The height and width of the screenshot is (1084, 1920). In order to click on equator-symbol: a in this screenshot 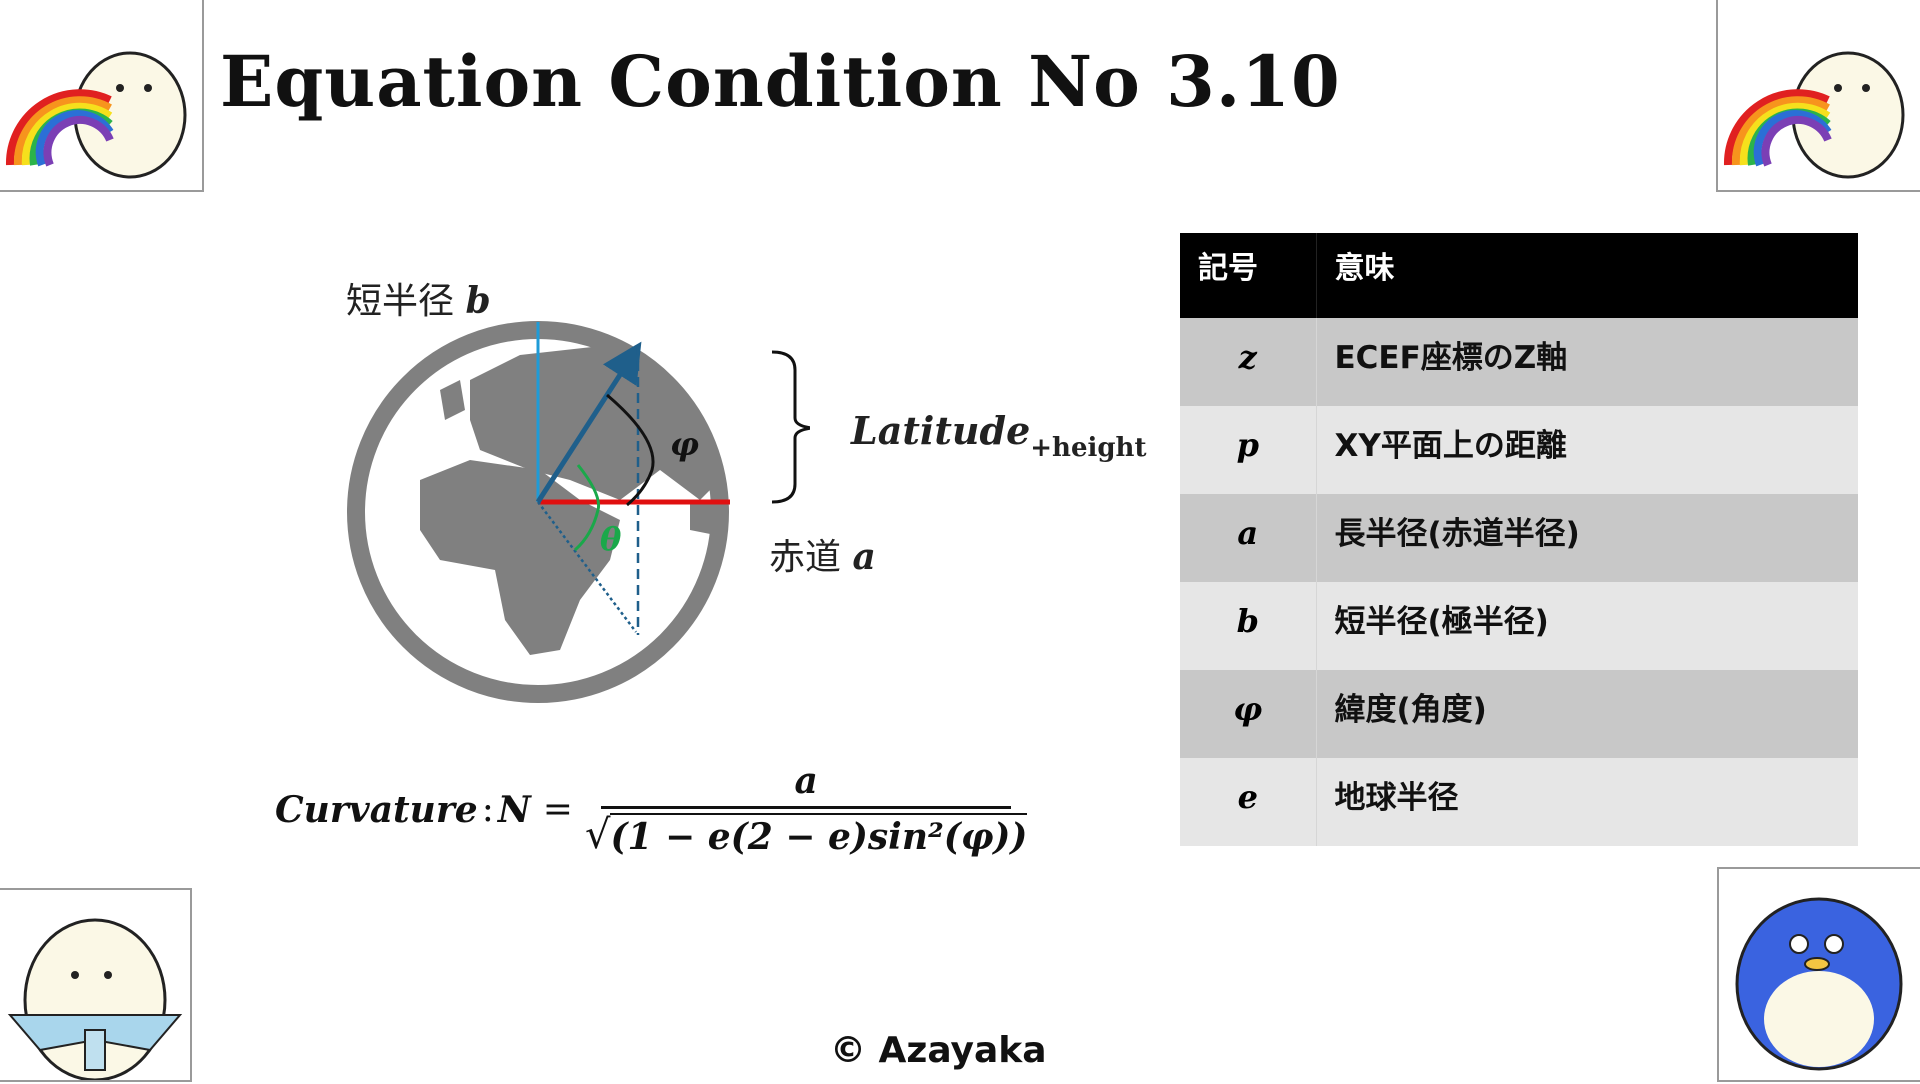, I will do `click(864, 557)`.